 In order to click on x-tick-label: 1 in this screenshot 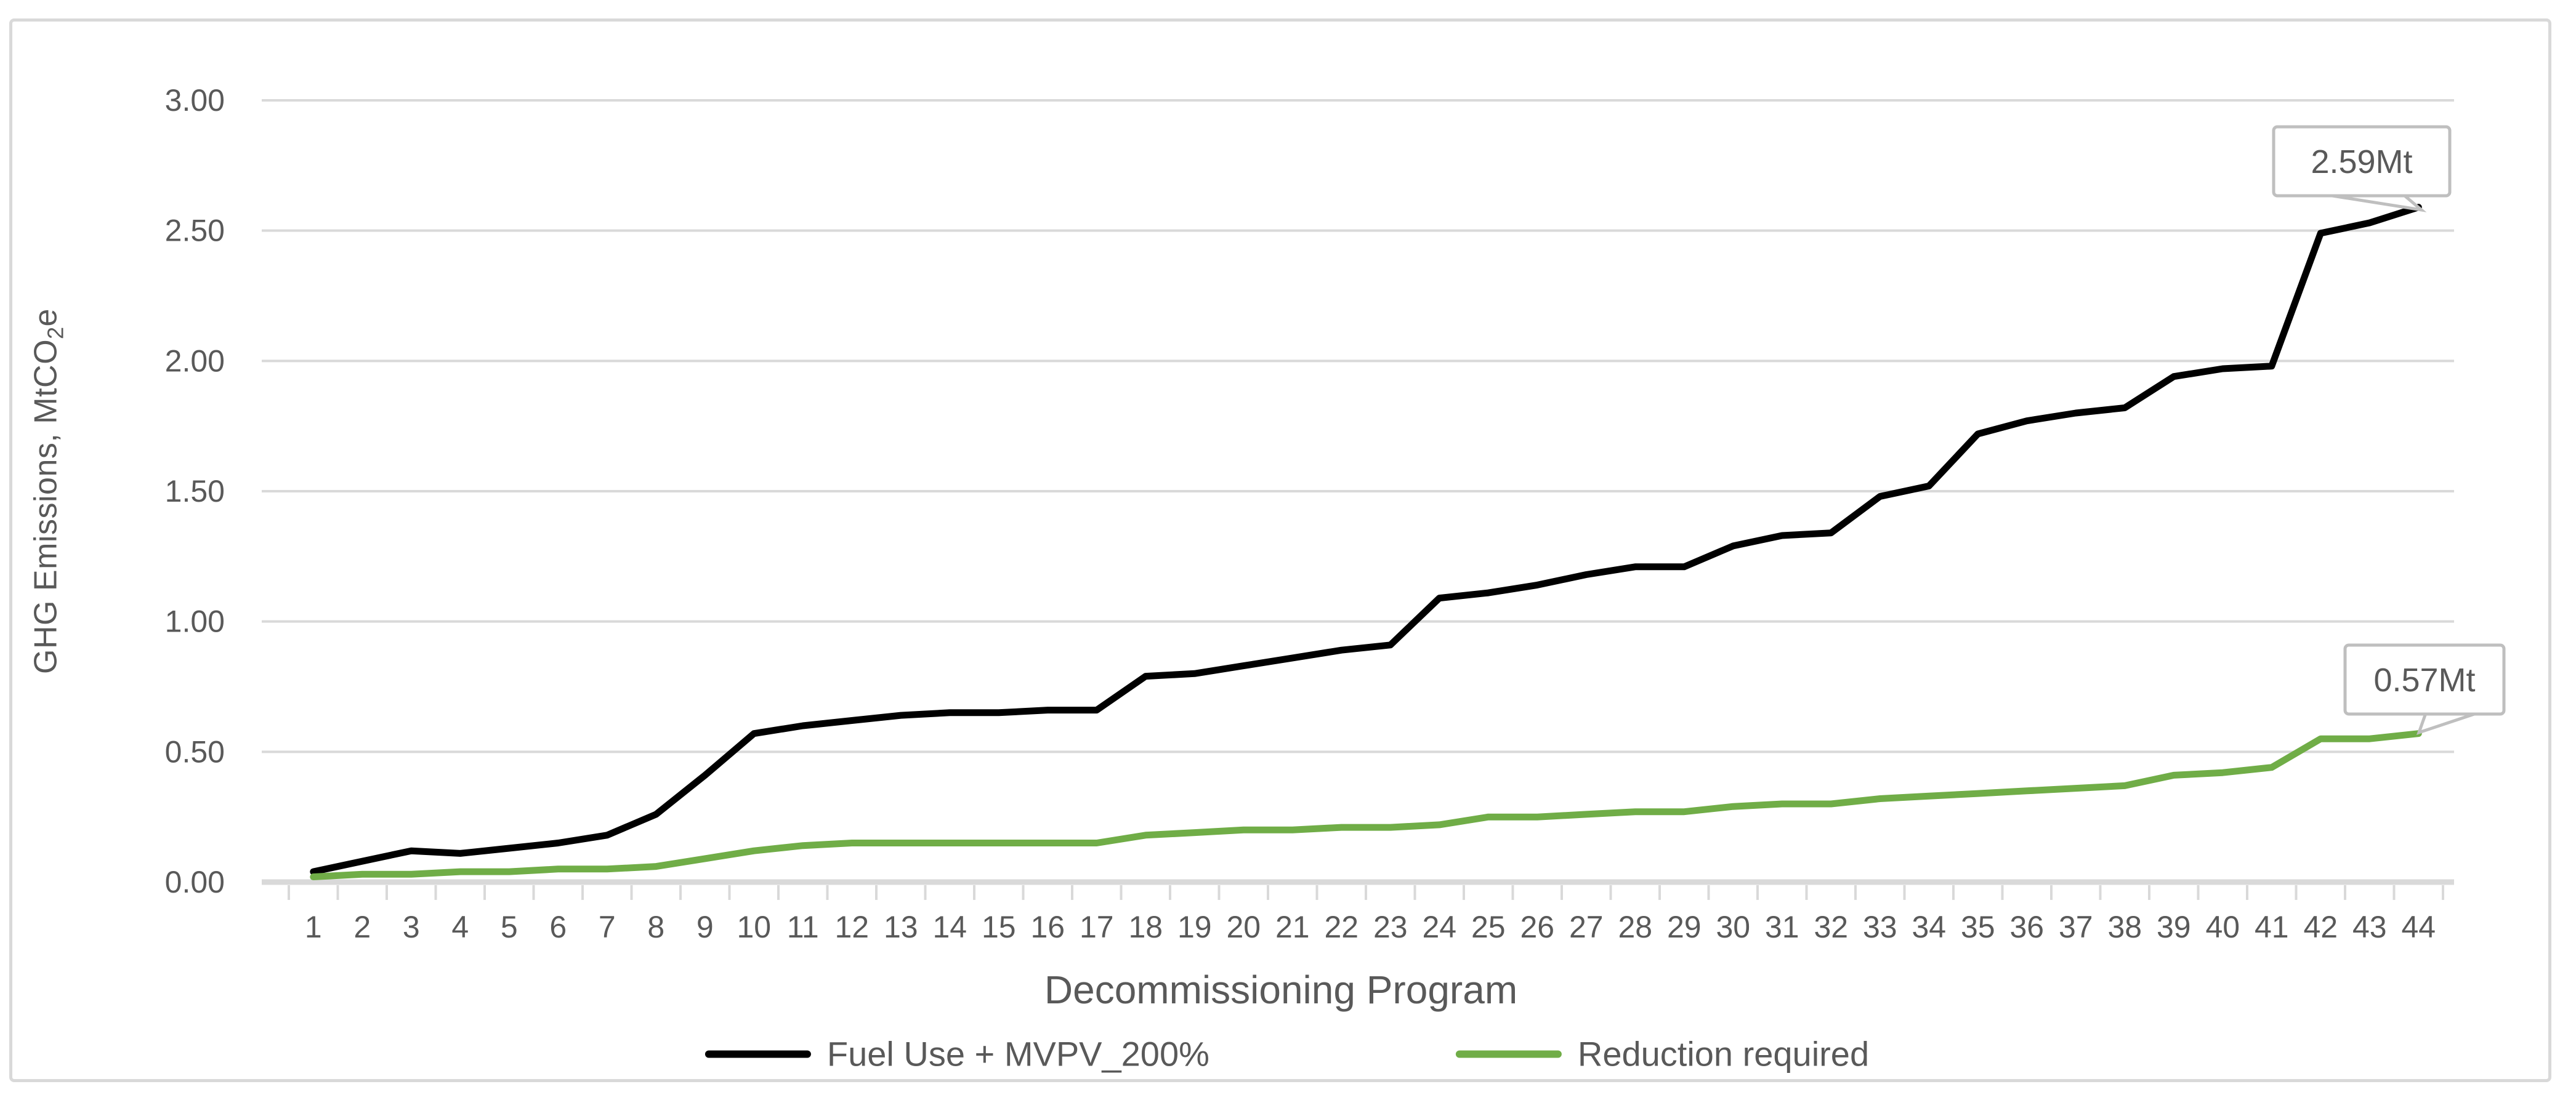, I will do `click(313, 927)`.